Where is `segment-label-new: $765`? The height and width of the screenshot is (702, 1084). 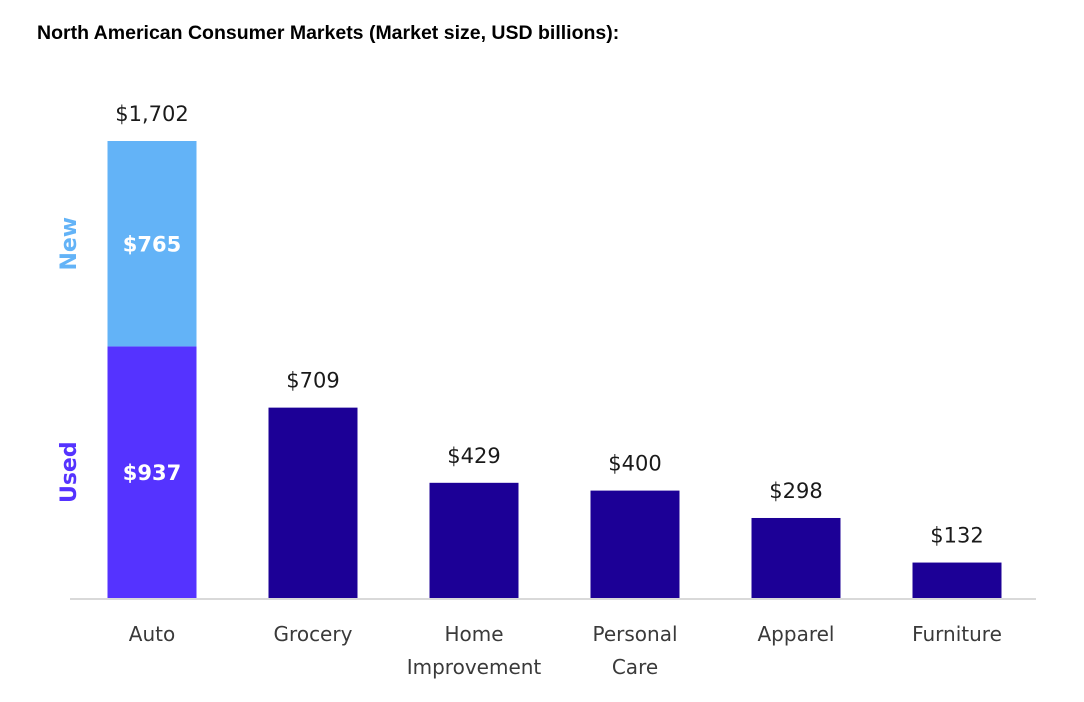
segment-label-new: $765 is located at coordinates (152, 245).